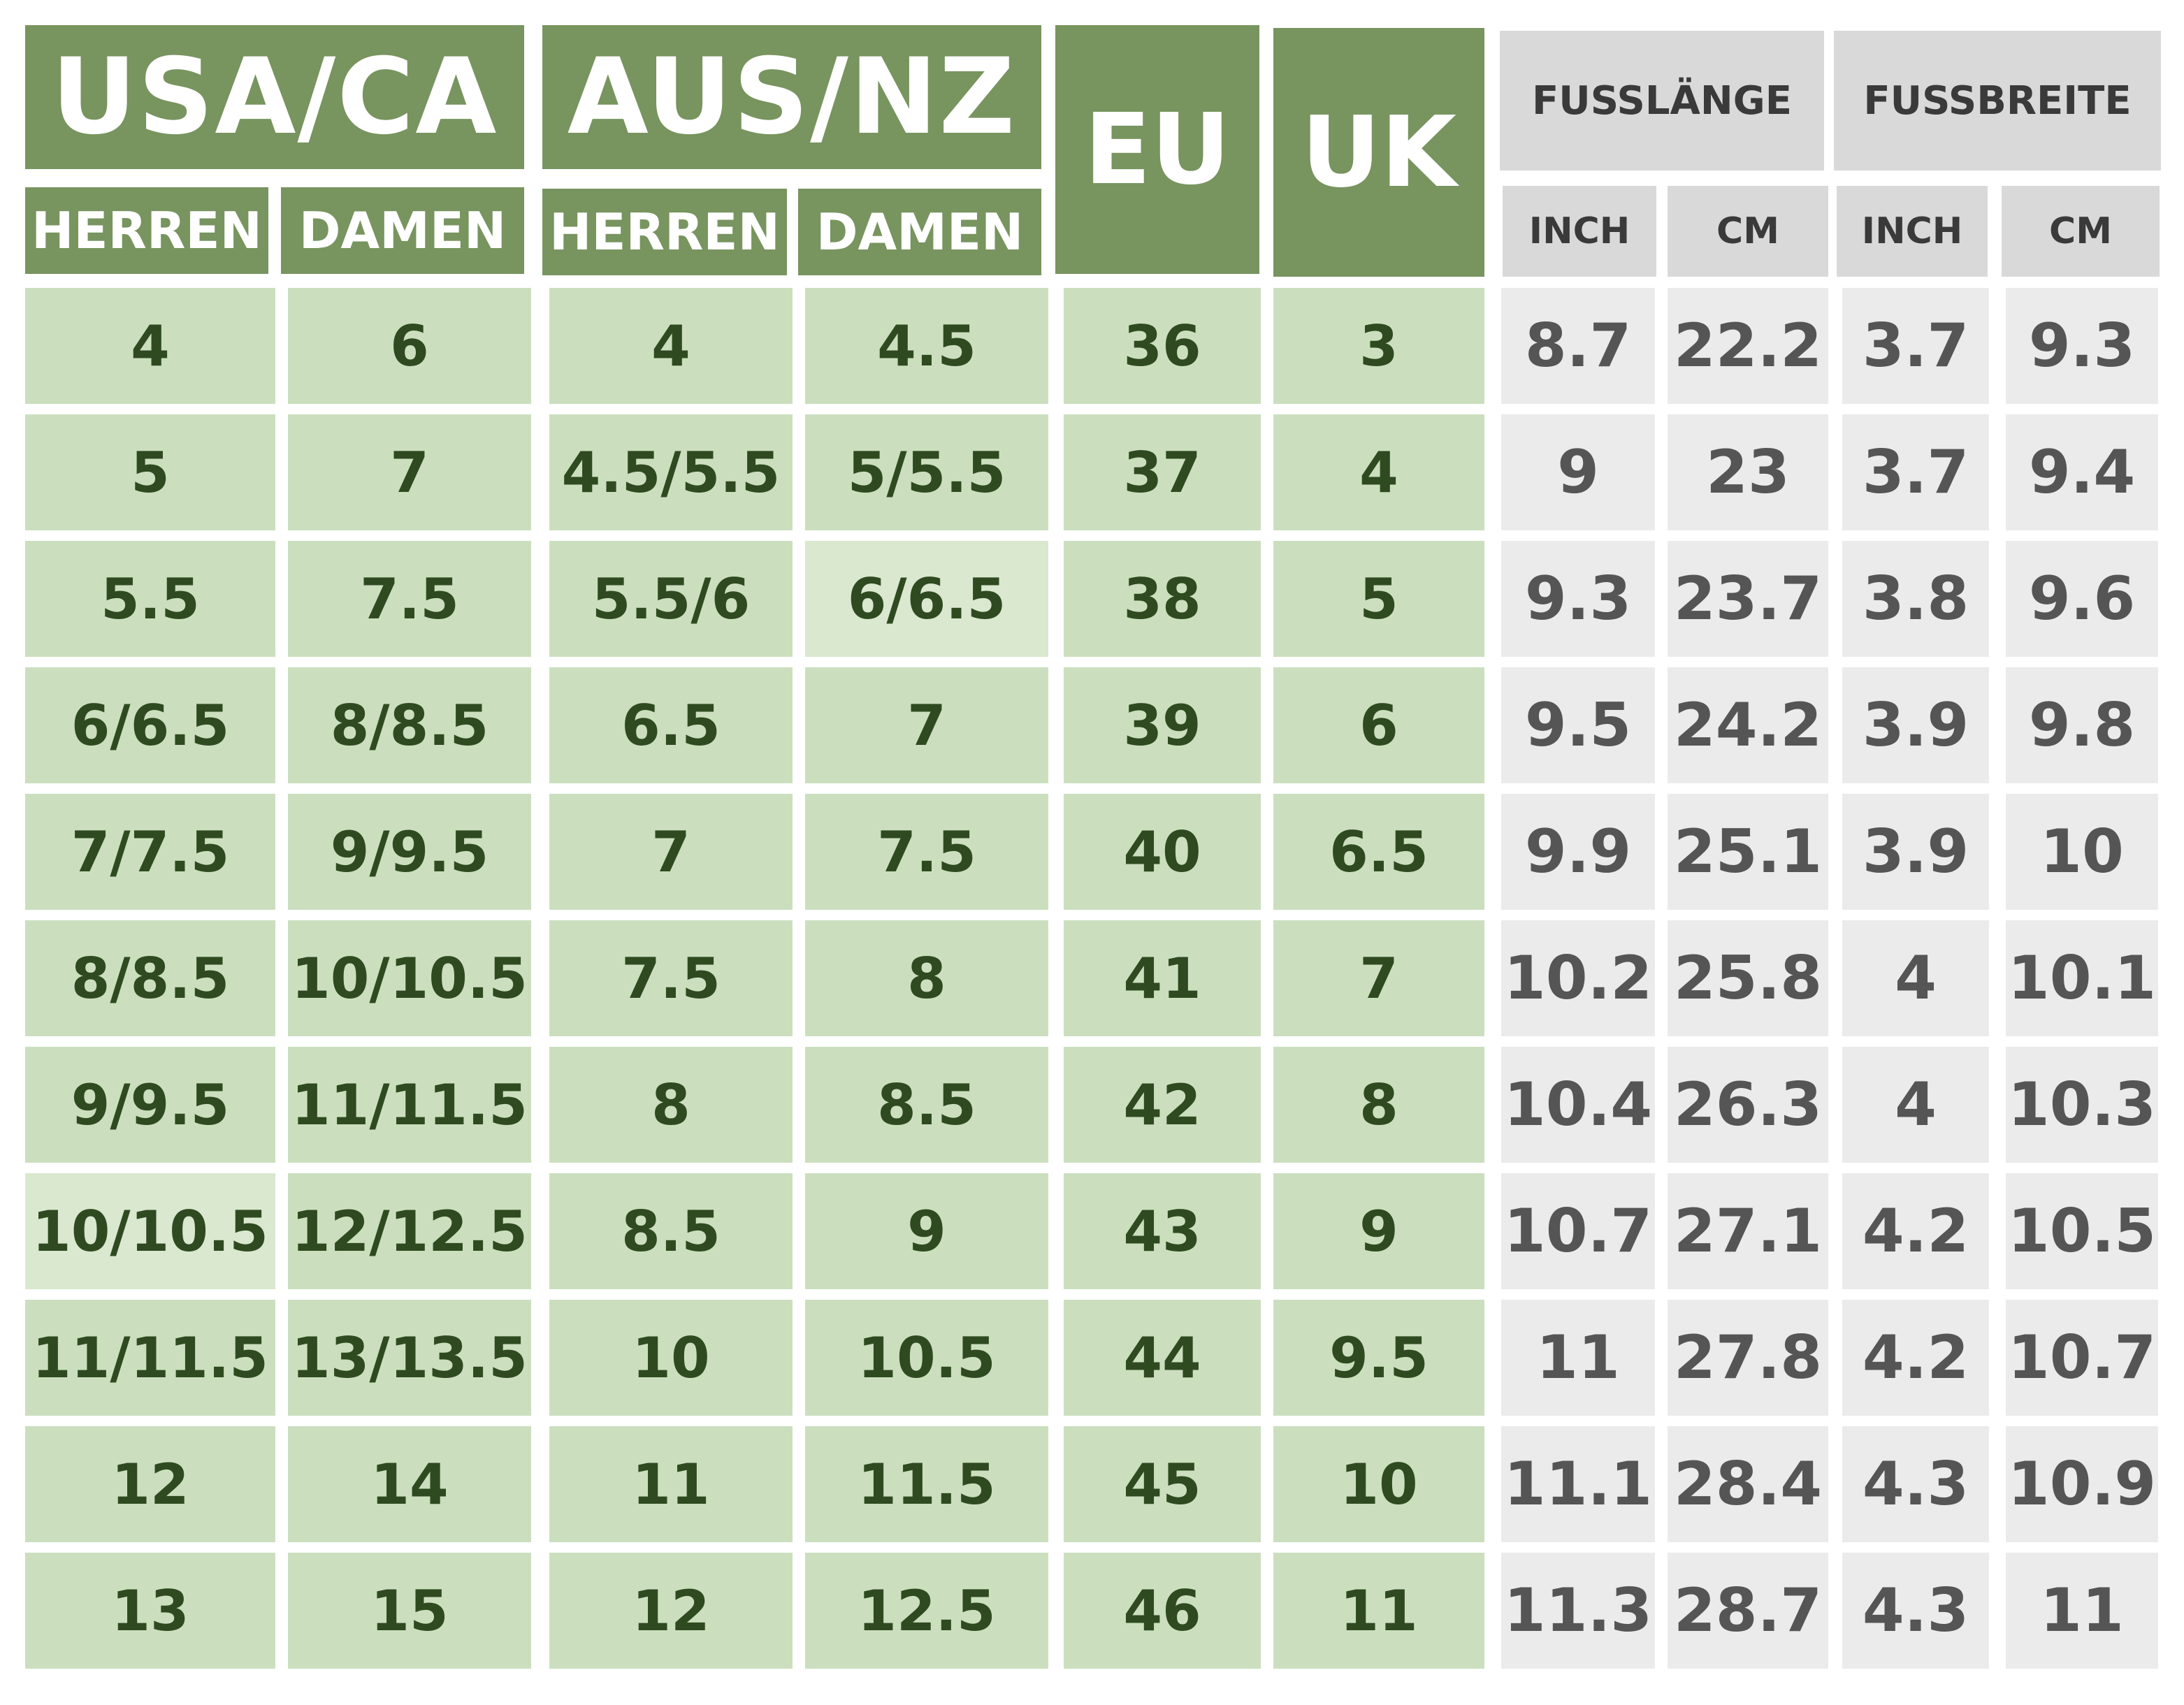  What do you see at coordinates (1378, 725) in the screenshot?
I see `cell-uk: 6` at bounding box center [1378, 725].